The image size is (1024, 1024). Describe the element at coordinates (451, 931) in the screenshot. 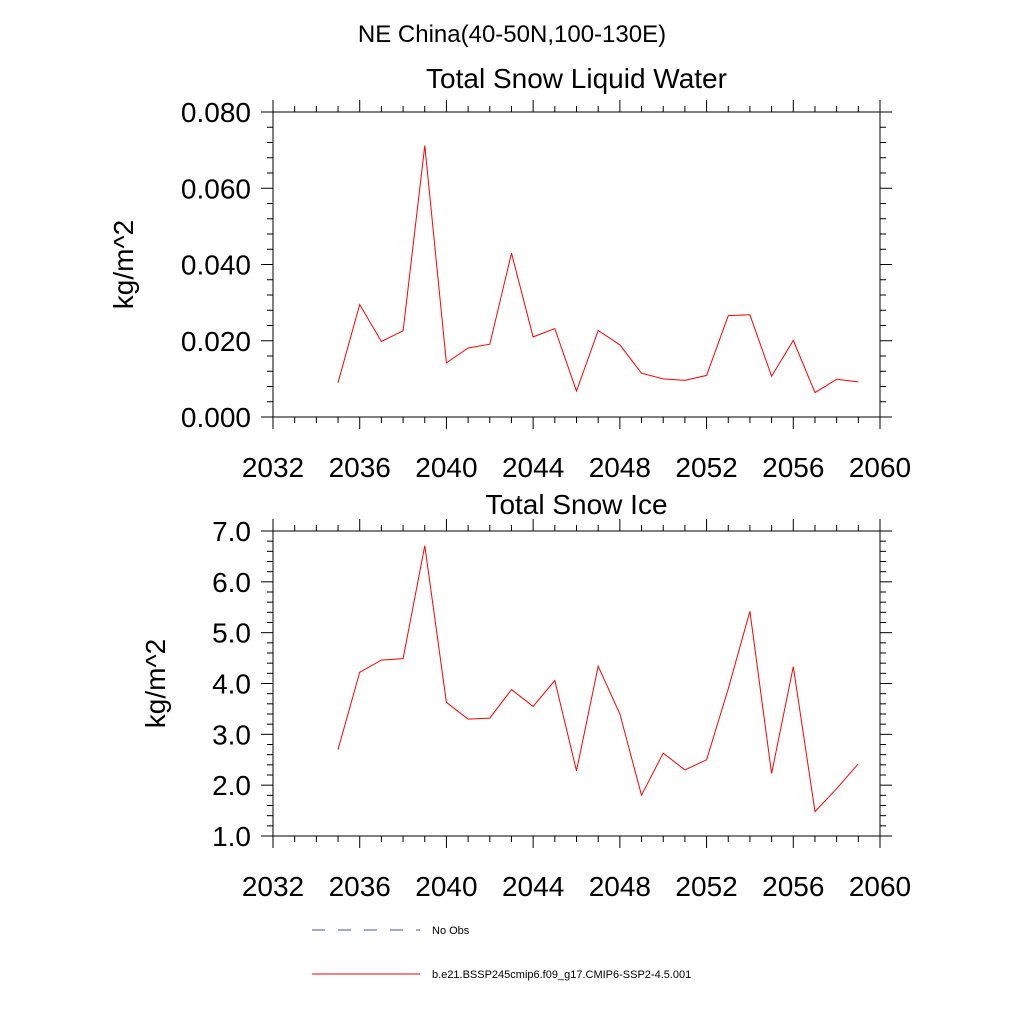

I see `legend-label-no-obs: No Obs` at that location.